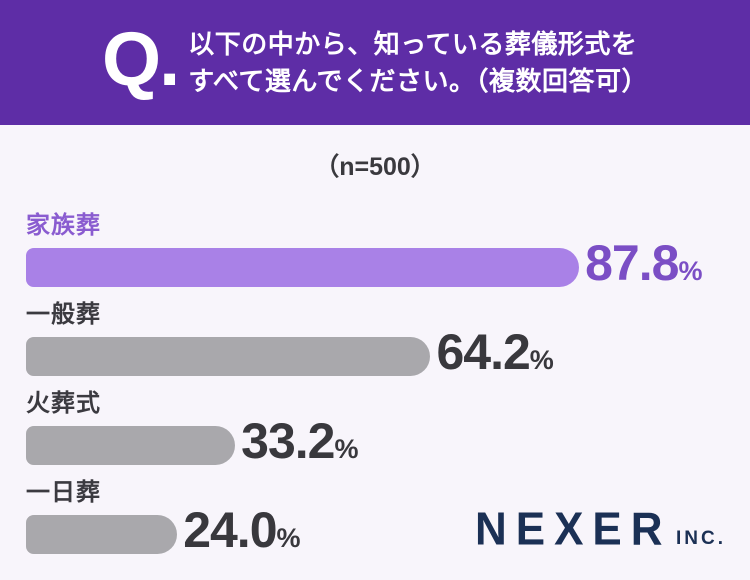 The image size is (750, 580). I want to click on value-number: 24.0, so click(230, 530).